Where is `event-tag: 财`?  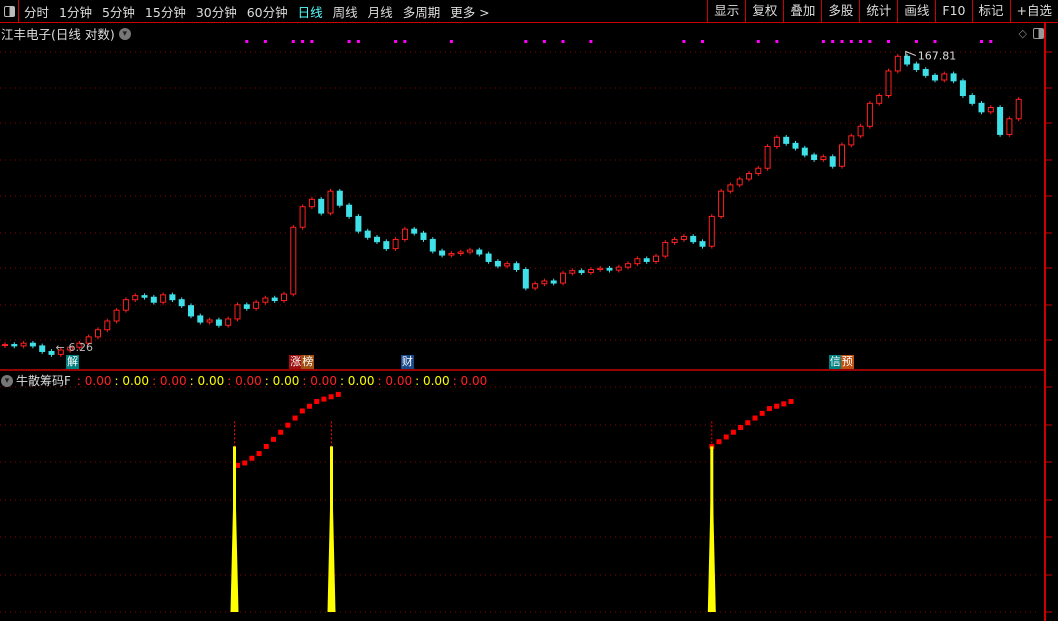 event-tag: 财 is located at coordinates (407, 362).